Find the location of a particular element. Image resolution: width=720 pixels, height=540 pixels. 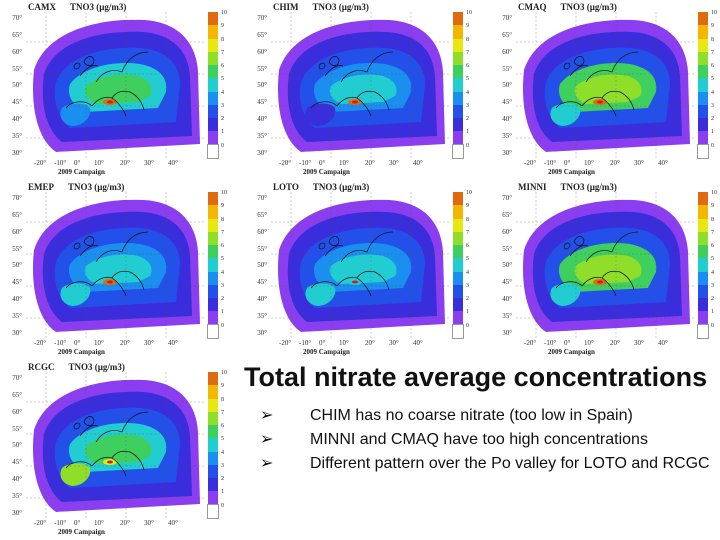

latitude-label: 55° is located at coordinates (507, 68).